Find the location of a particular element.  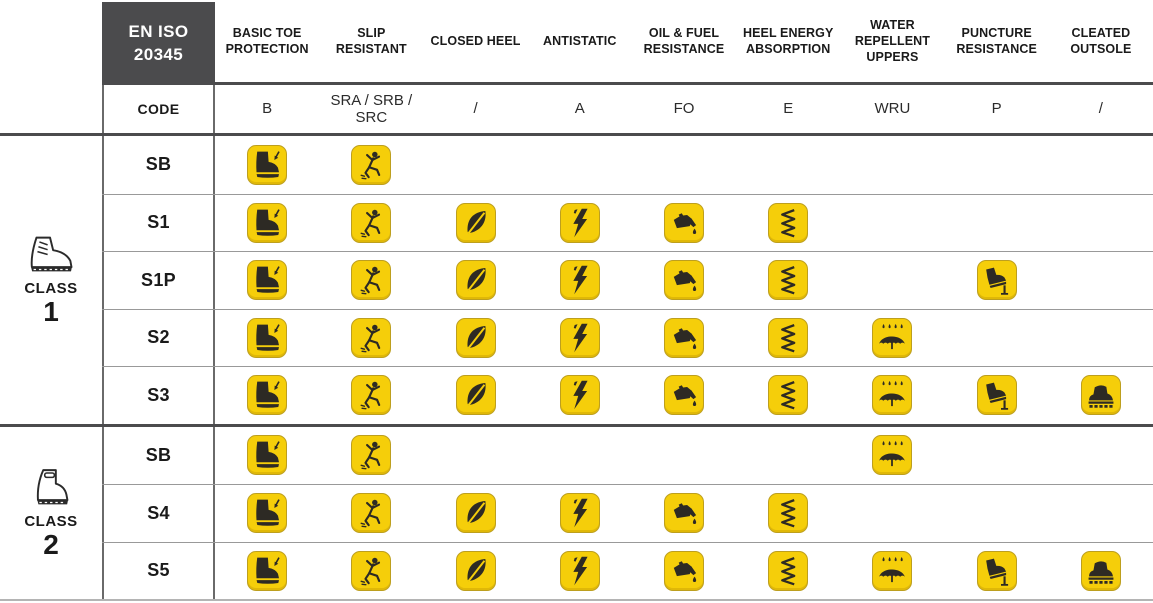

cell-s1-puncture is located at coordinates (997, 223).